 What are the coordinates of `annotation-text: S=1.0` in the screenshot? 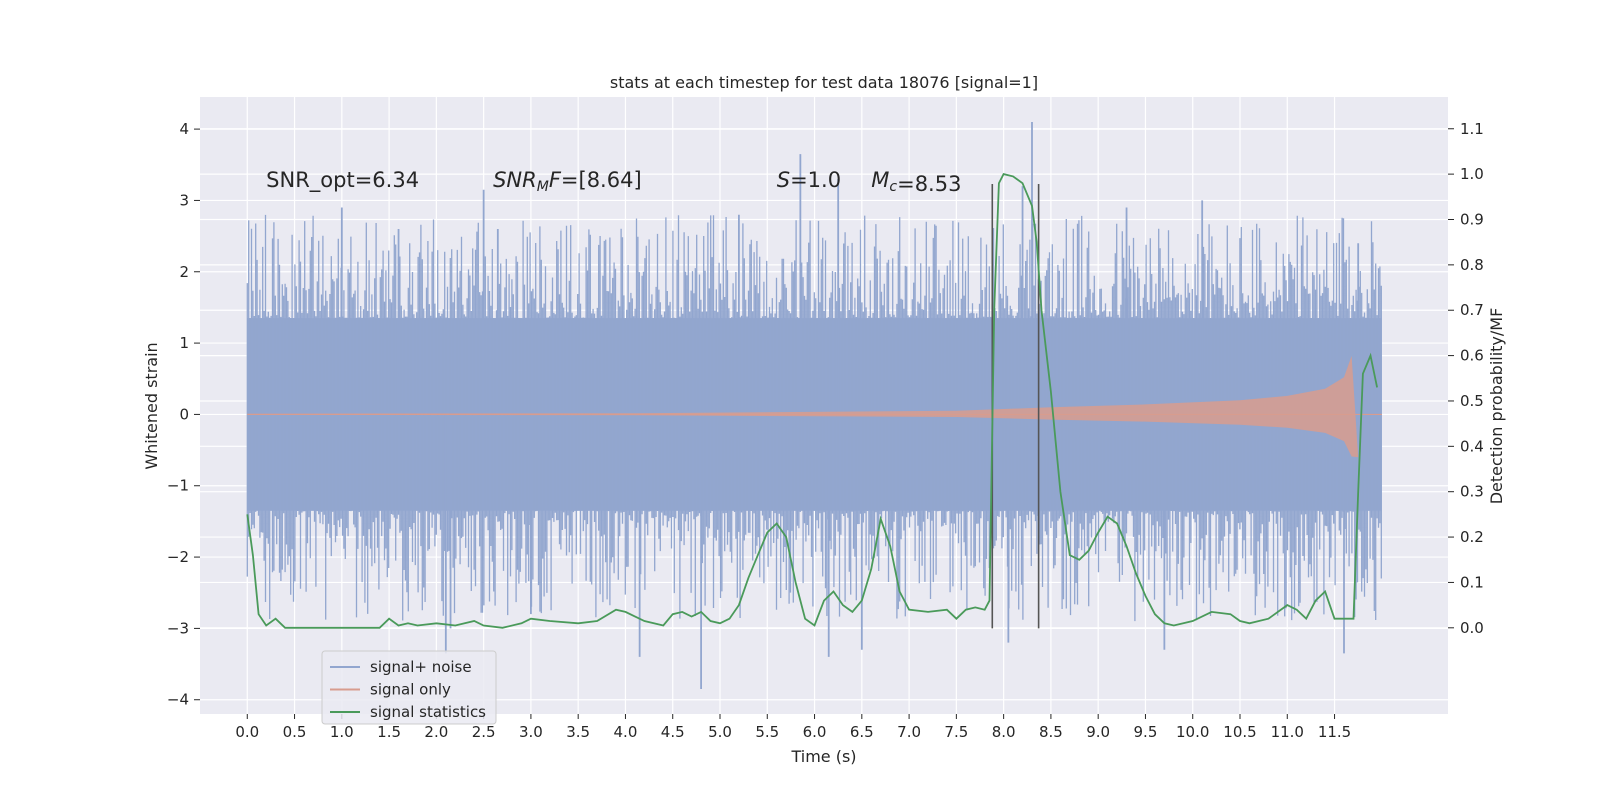 It's located at (809, 180).